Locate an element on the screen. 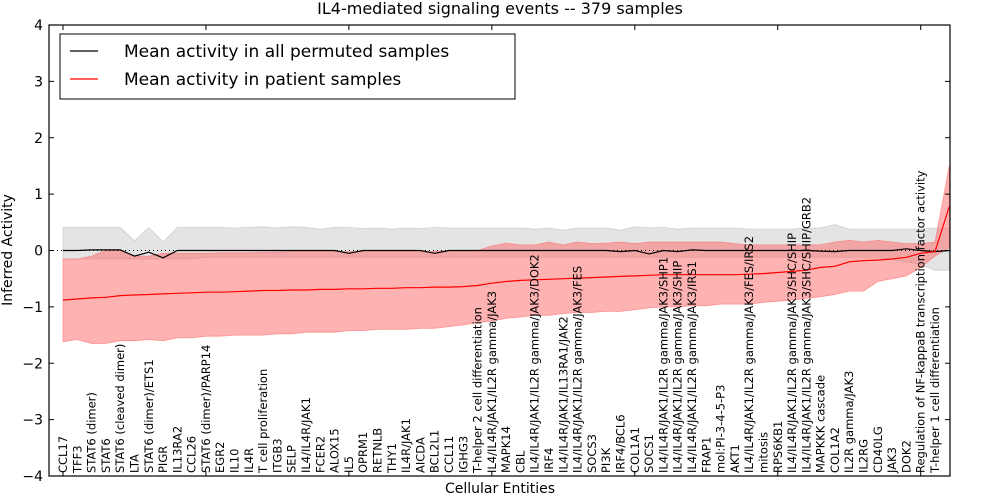 This screenshot has height=500, width=1000. x-category-label: DOK2 is located at coordinates (906, 456).